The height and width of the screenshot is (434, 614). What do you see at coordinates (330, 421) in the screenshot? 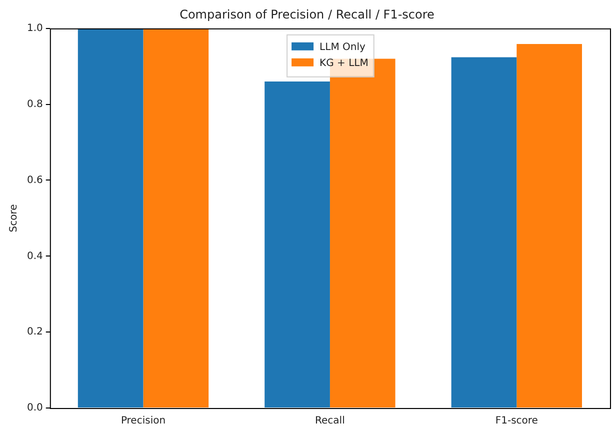
I see `x-tick-label: Recall` at bounding box center [330, 421].